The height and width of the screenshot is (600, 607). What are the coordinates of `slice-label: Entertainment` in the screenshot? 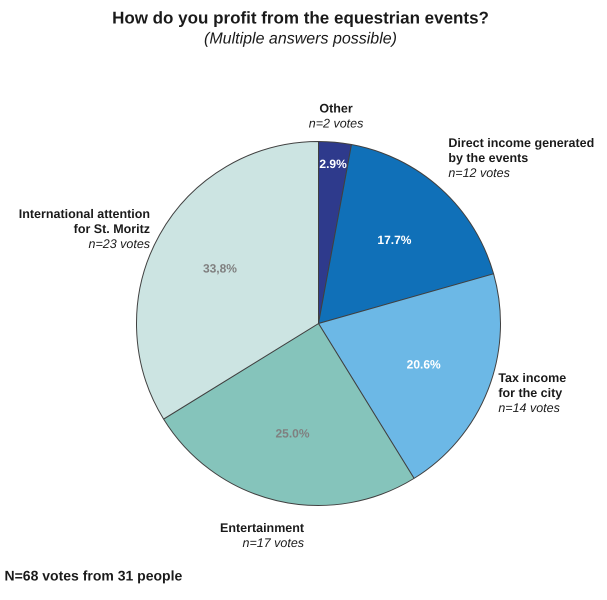 It's located at (262, 528).